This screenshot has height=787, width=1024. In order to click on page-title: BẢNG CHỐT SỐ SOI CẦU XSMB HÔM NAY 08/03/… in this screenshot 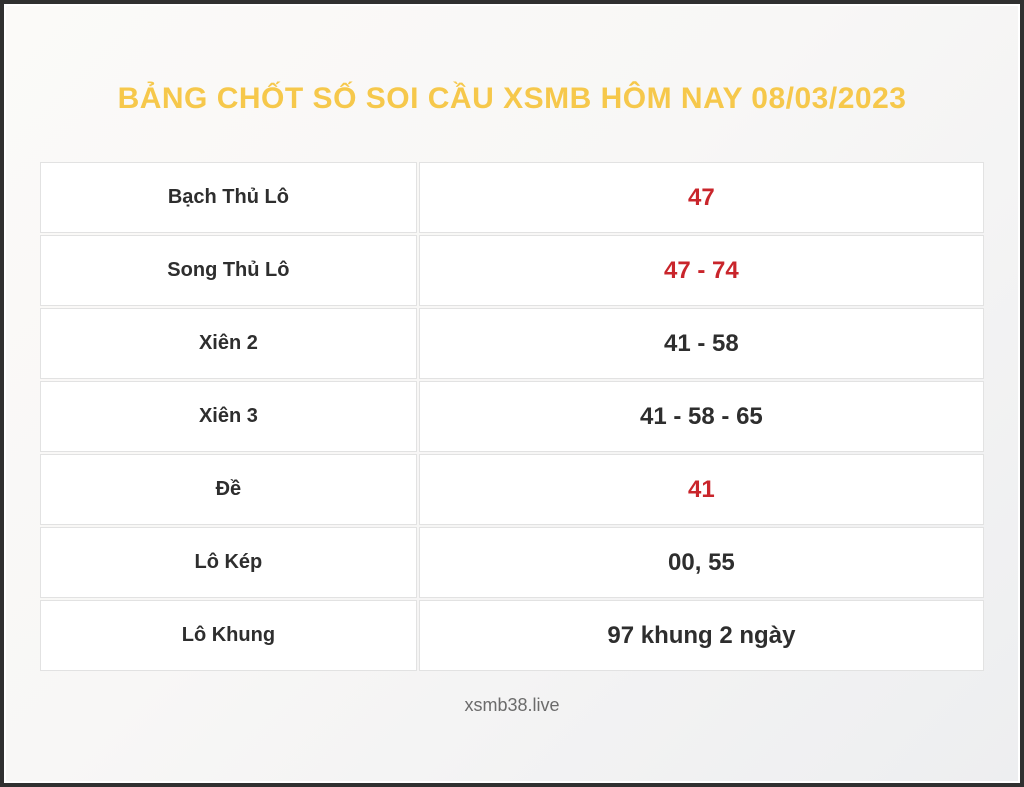, I will do `click(512, 98)`.